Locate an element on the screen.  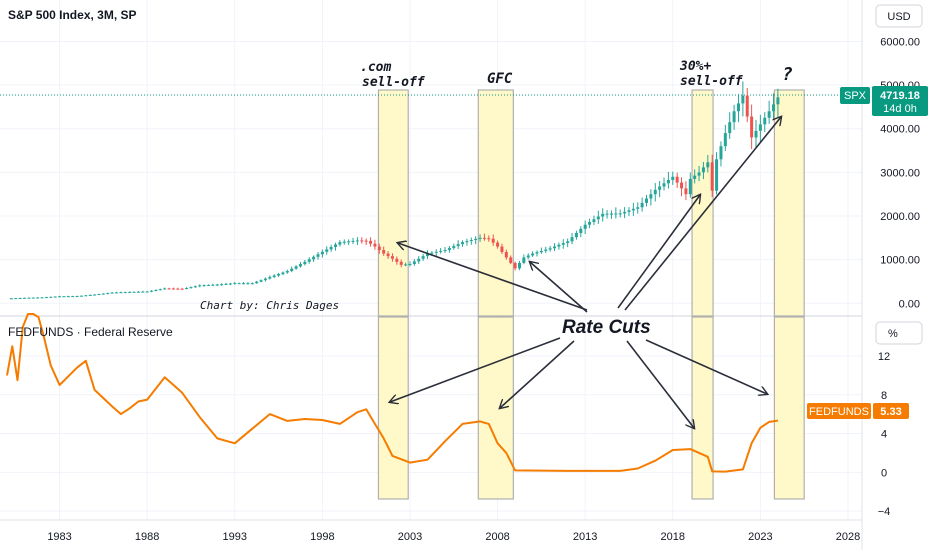
spx-last-value: 4719.18 is located at coordinates (900, 96).